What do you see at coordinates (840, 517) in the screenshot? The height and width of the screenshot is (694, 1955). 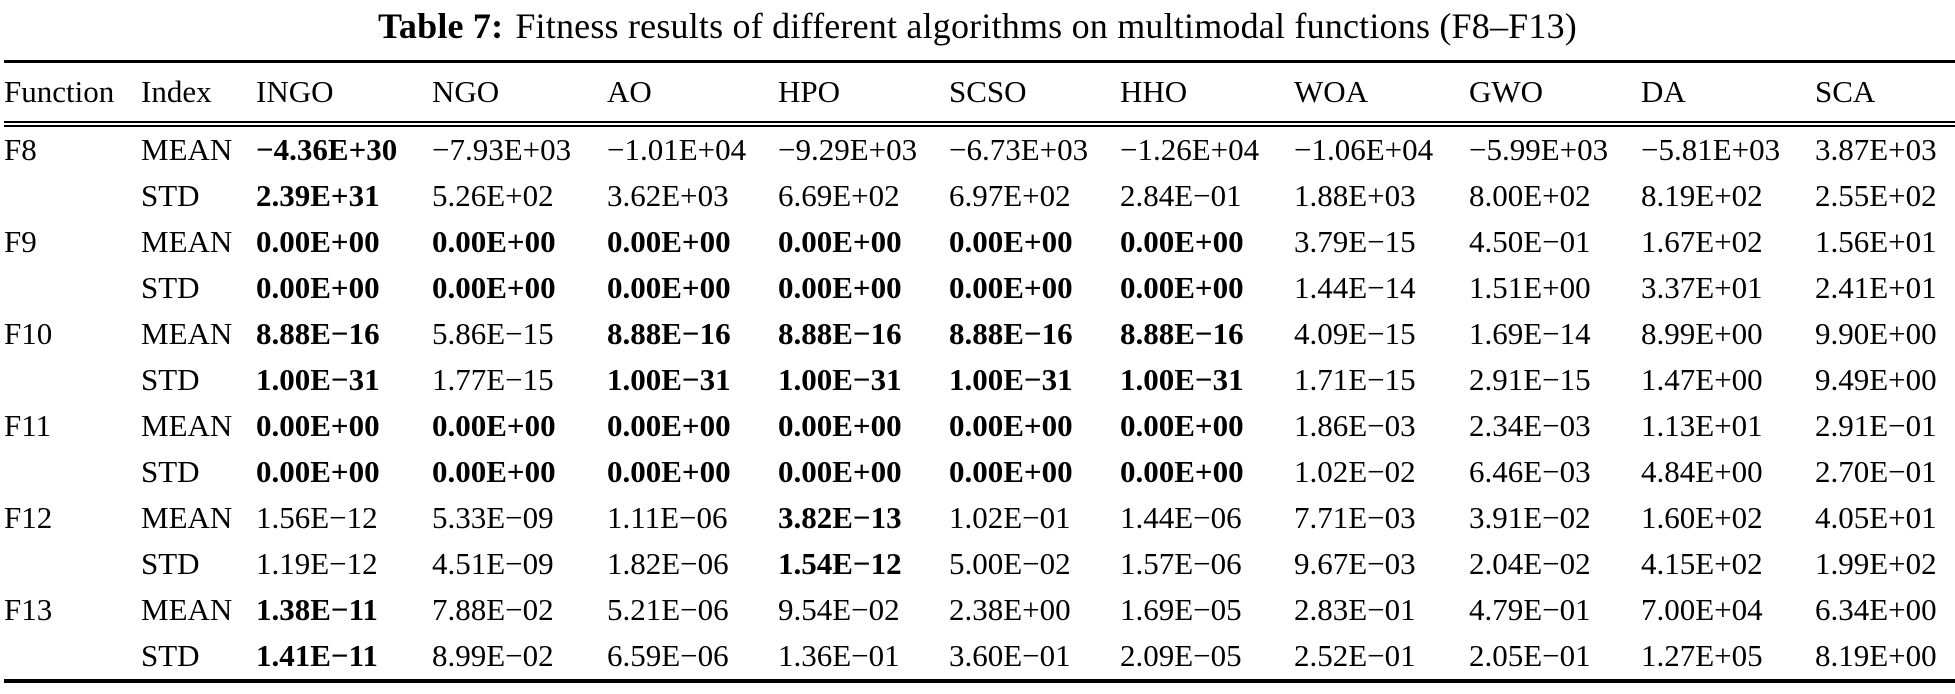 I see `value-cell: 3.82E−13` at bounding box center [840, 517].